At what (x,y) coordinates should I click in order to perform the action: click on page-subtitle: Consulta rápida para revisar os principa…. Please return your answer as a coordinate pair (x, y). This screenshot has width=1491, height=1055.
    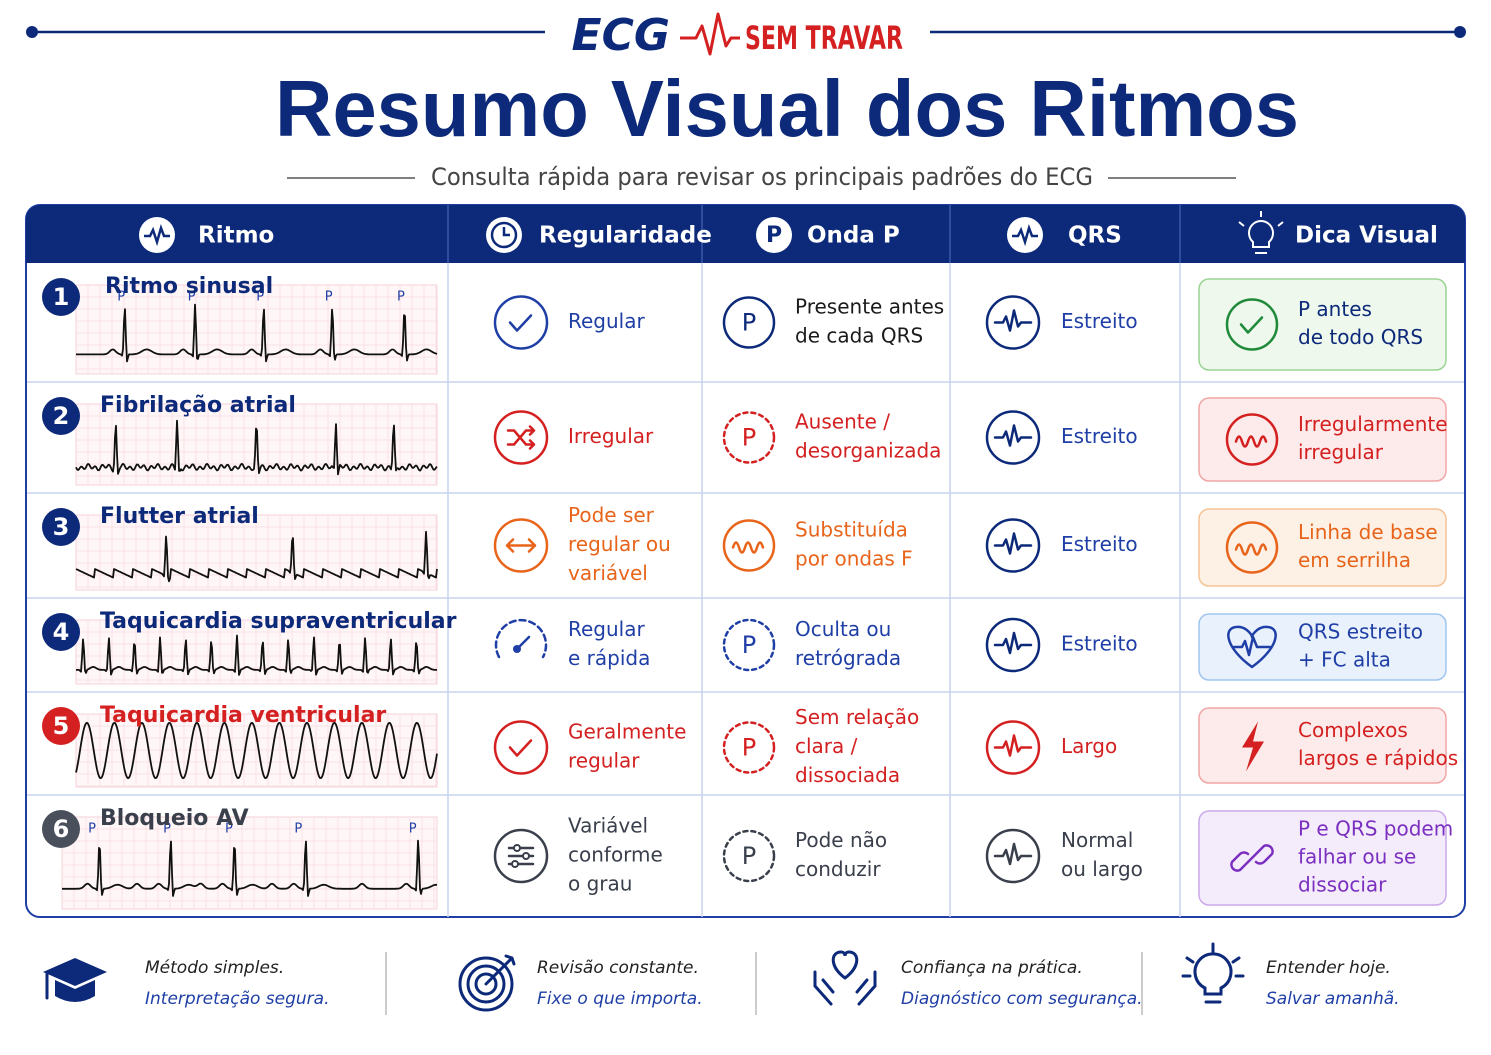
    Looking at the image, I should click on (762, 177).